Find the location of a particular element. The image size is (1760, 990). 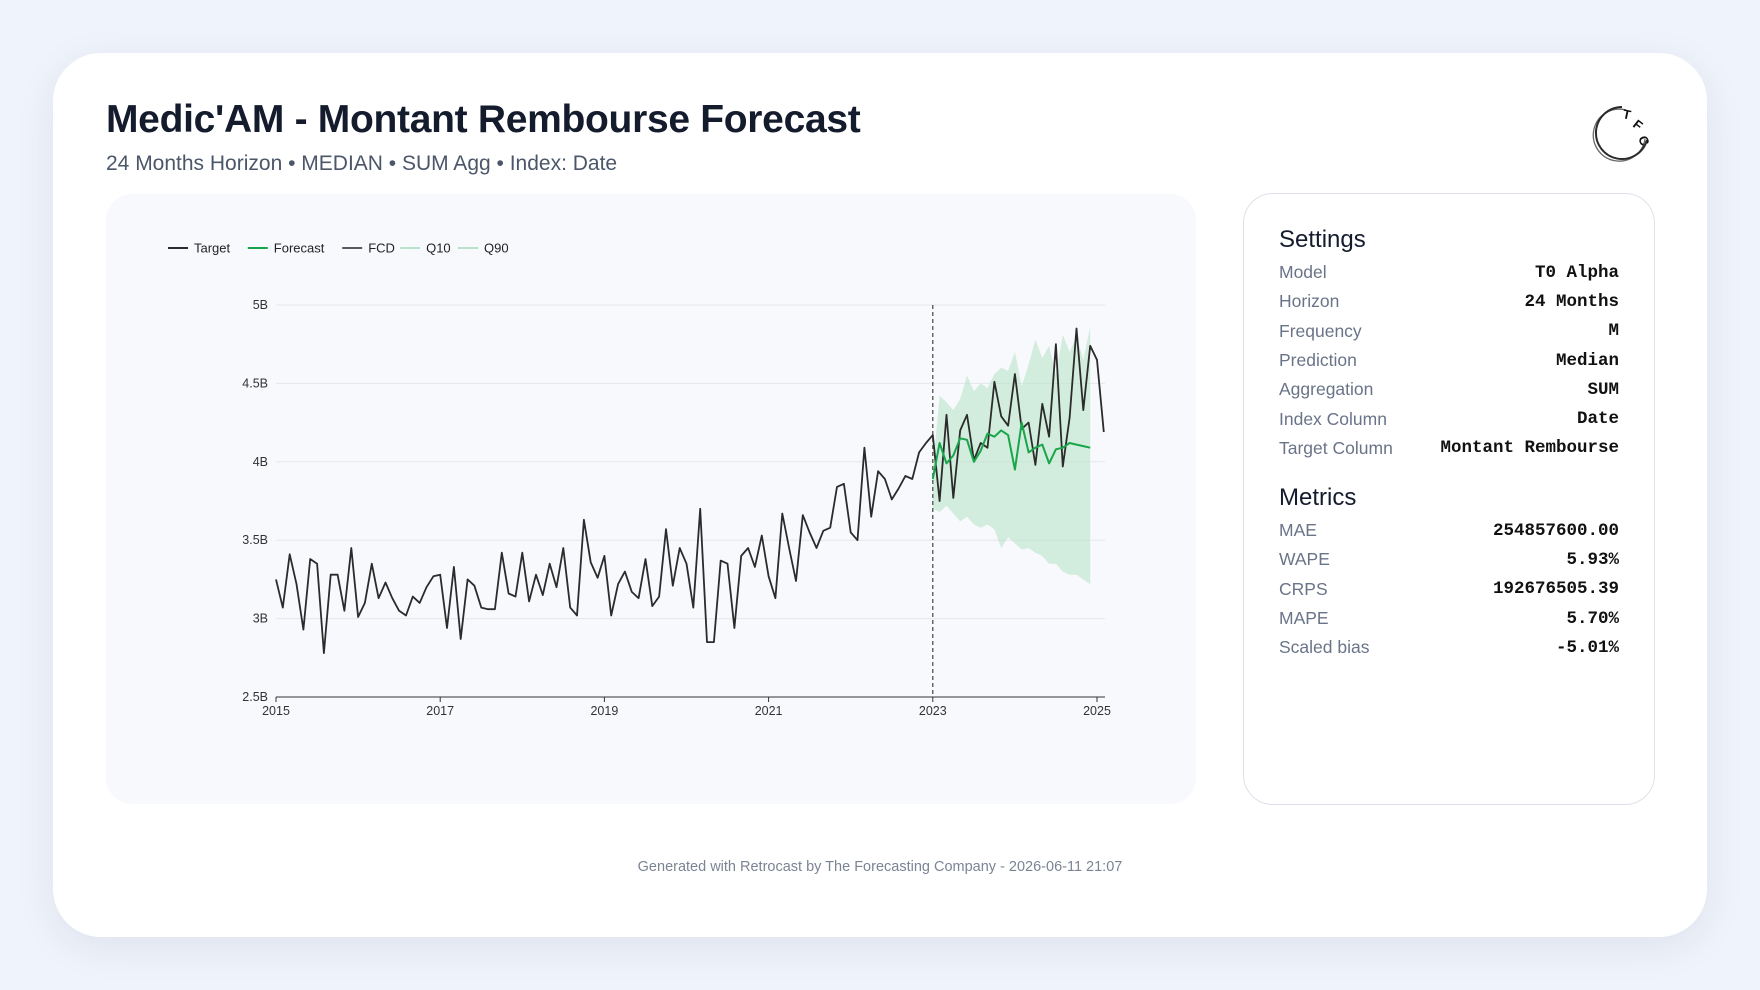

settings-value: 24 Months is located at coordinates (1571, 301).